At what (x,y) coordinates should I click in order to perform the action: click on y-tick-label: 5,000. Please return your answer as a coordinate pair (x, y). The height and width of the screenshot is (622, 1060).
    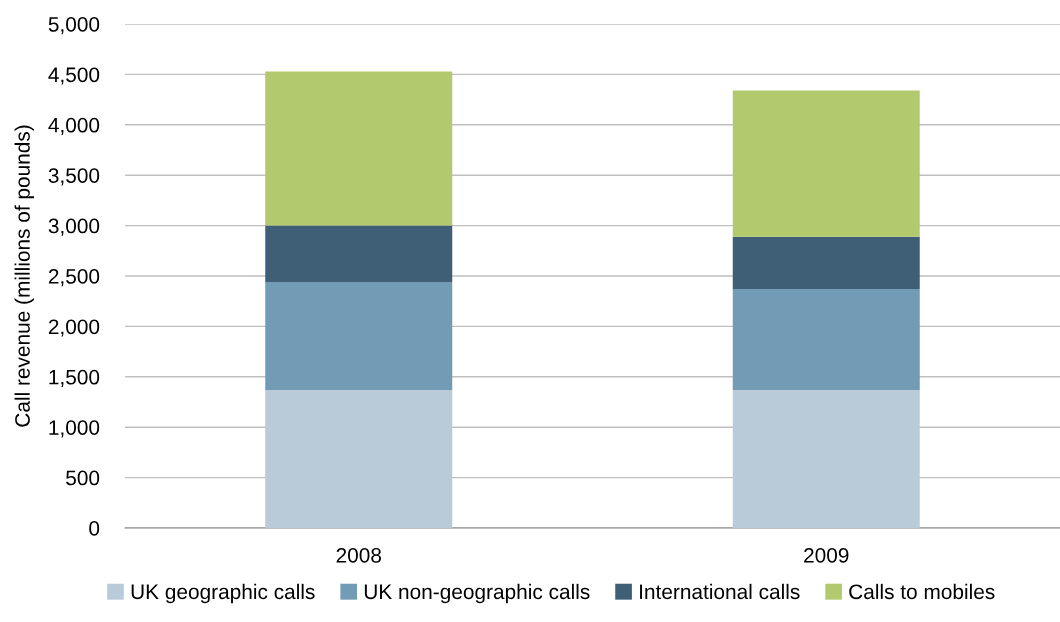
    Looking at the image, I should click on (74, 26).